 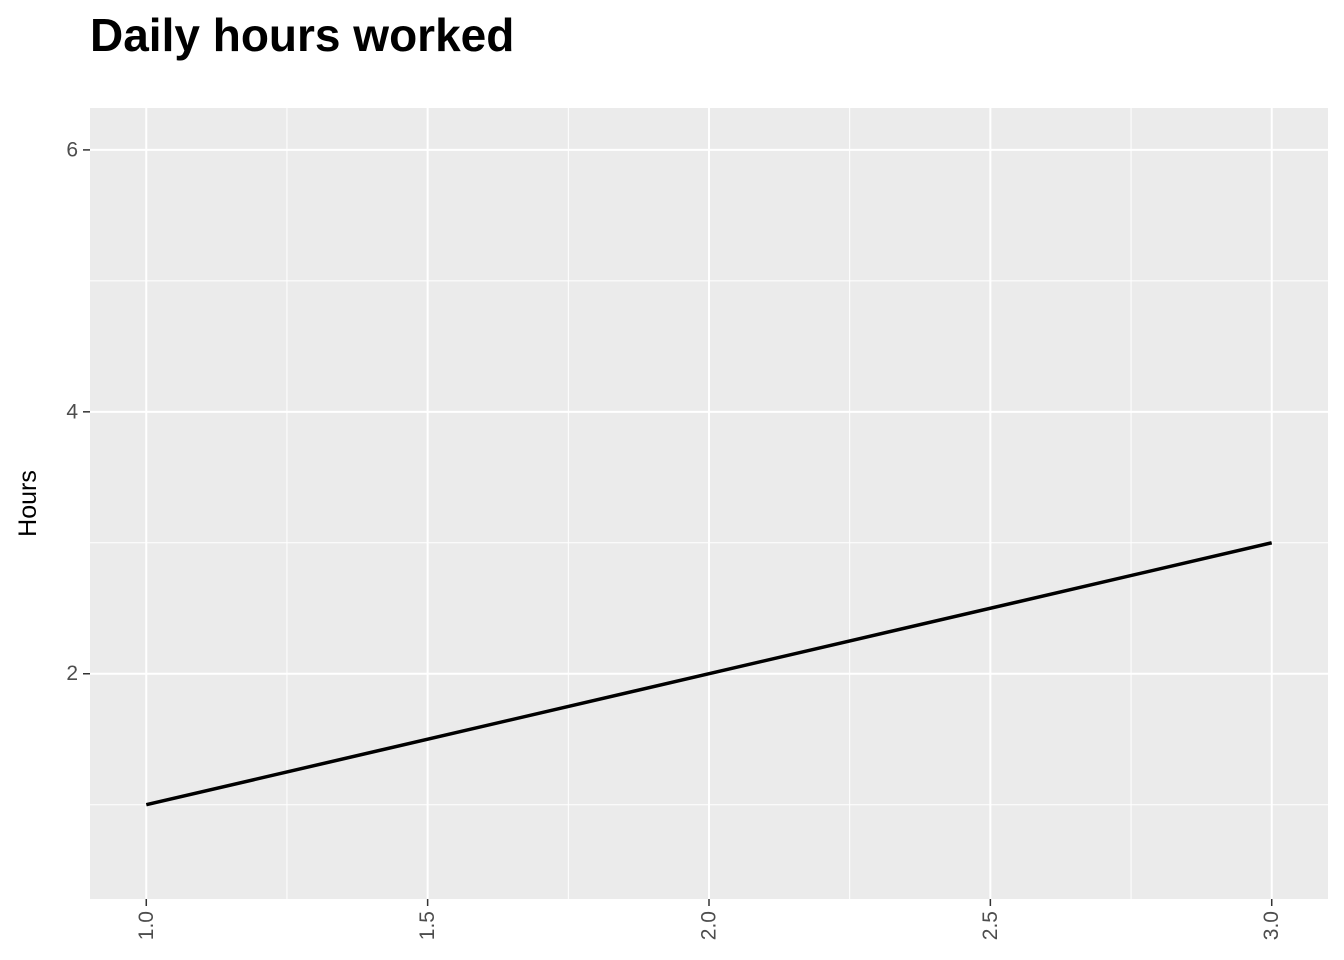 I want to click on x-tick-label: 1.5, so click(x=427, y=925).